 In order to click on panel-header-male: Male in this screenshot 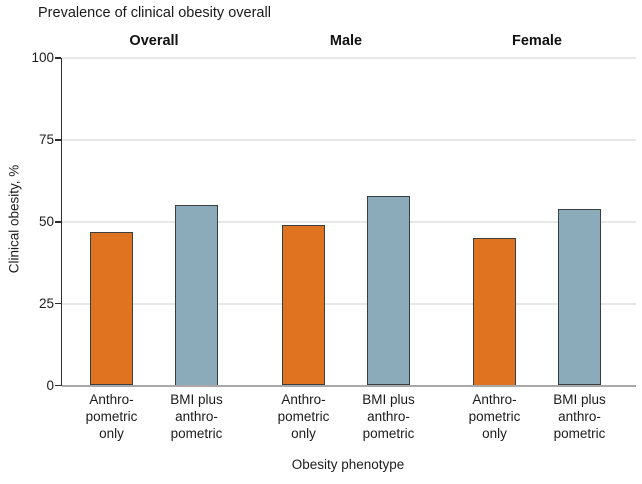, I will do `click(346, 41)`.